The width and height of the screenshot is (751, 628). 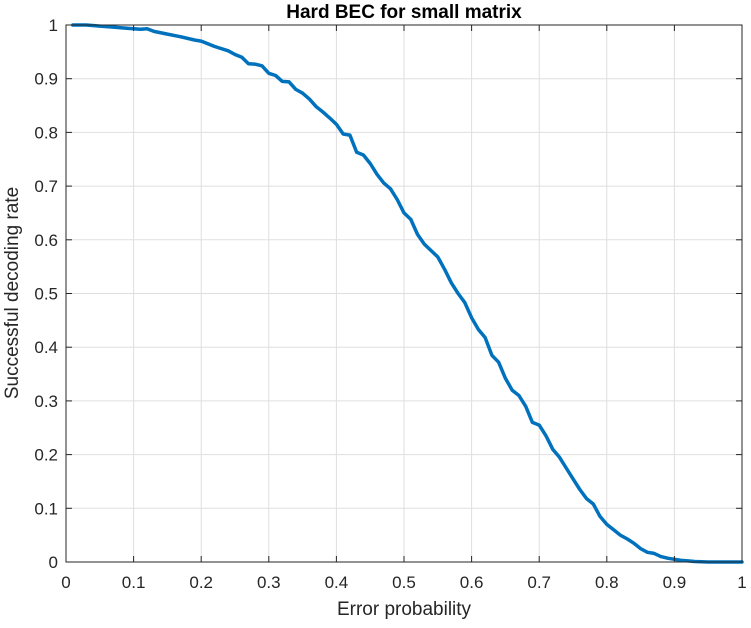 What do you see at coordinates (134, 582) in the screenshot?
I see `x-tick-label: 0.1` at bounding box center [134, 582].